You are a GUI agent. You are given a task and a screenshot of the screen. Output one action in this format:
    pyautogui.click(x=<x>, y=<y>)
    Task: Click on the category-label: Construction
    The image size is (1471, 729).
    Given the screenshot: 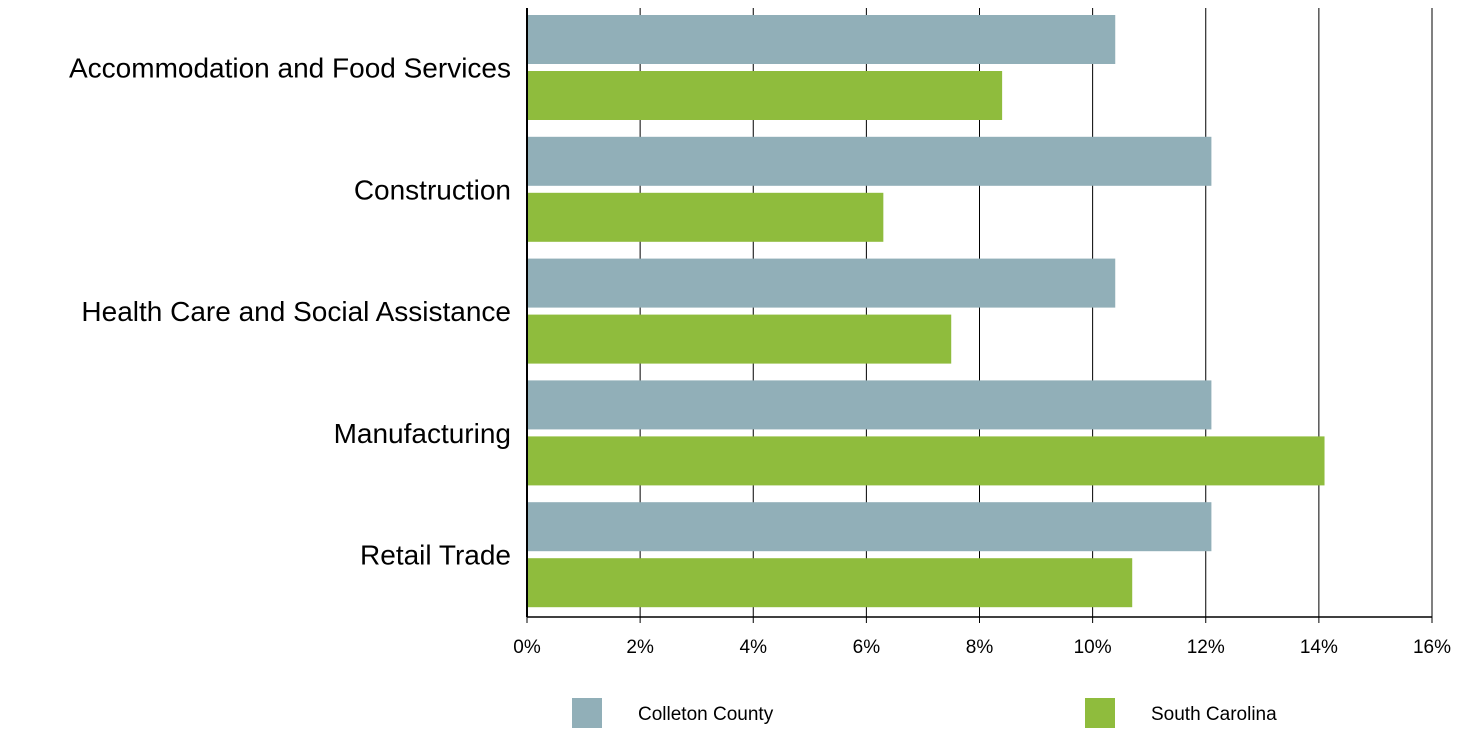 What is the action you would take?
    pyautogui.click(x=432, y=189)
    